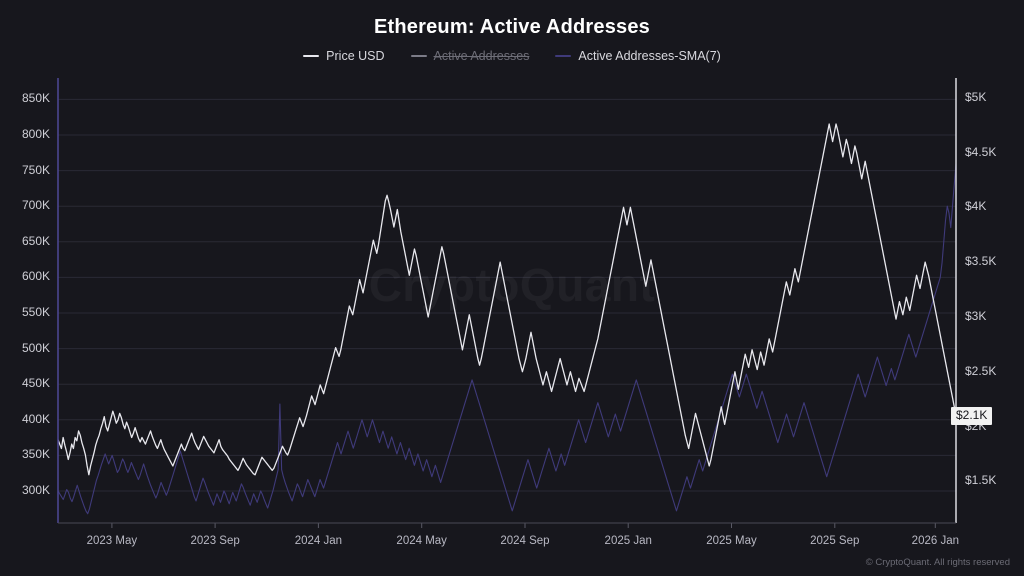  Describe the element at coordinates (972, 415) in the screenshot. I see `current-price-tag: $2.1K` at that location.